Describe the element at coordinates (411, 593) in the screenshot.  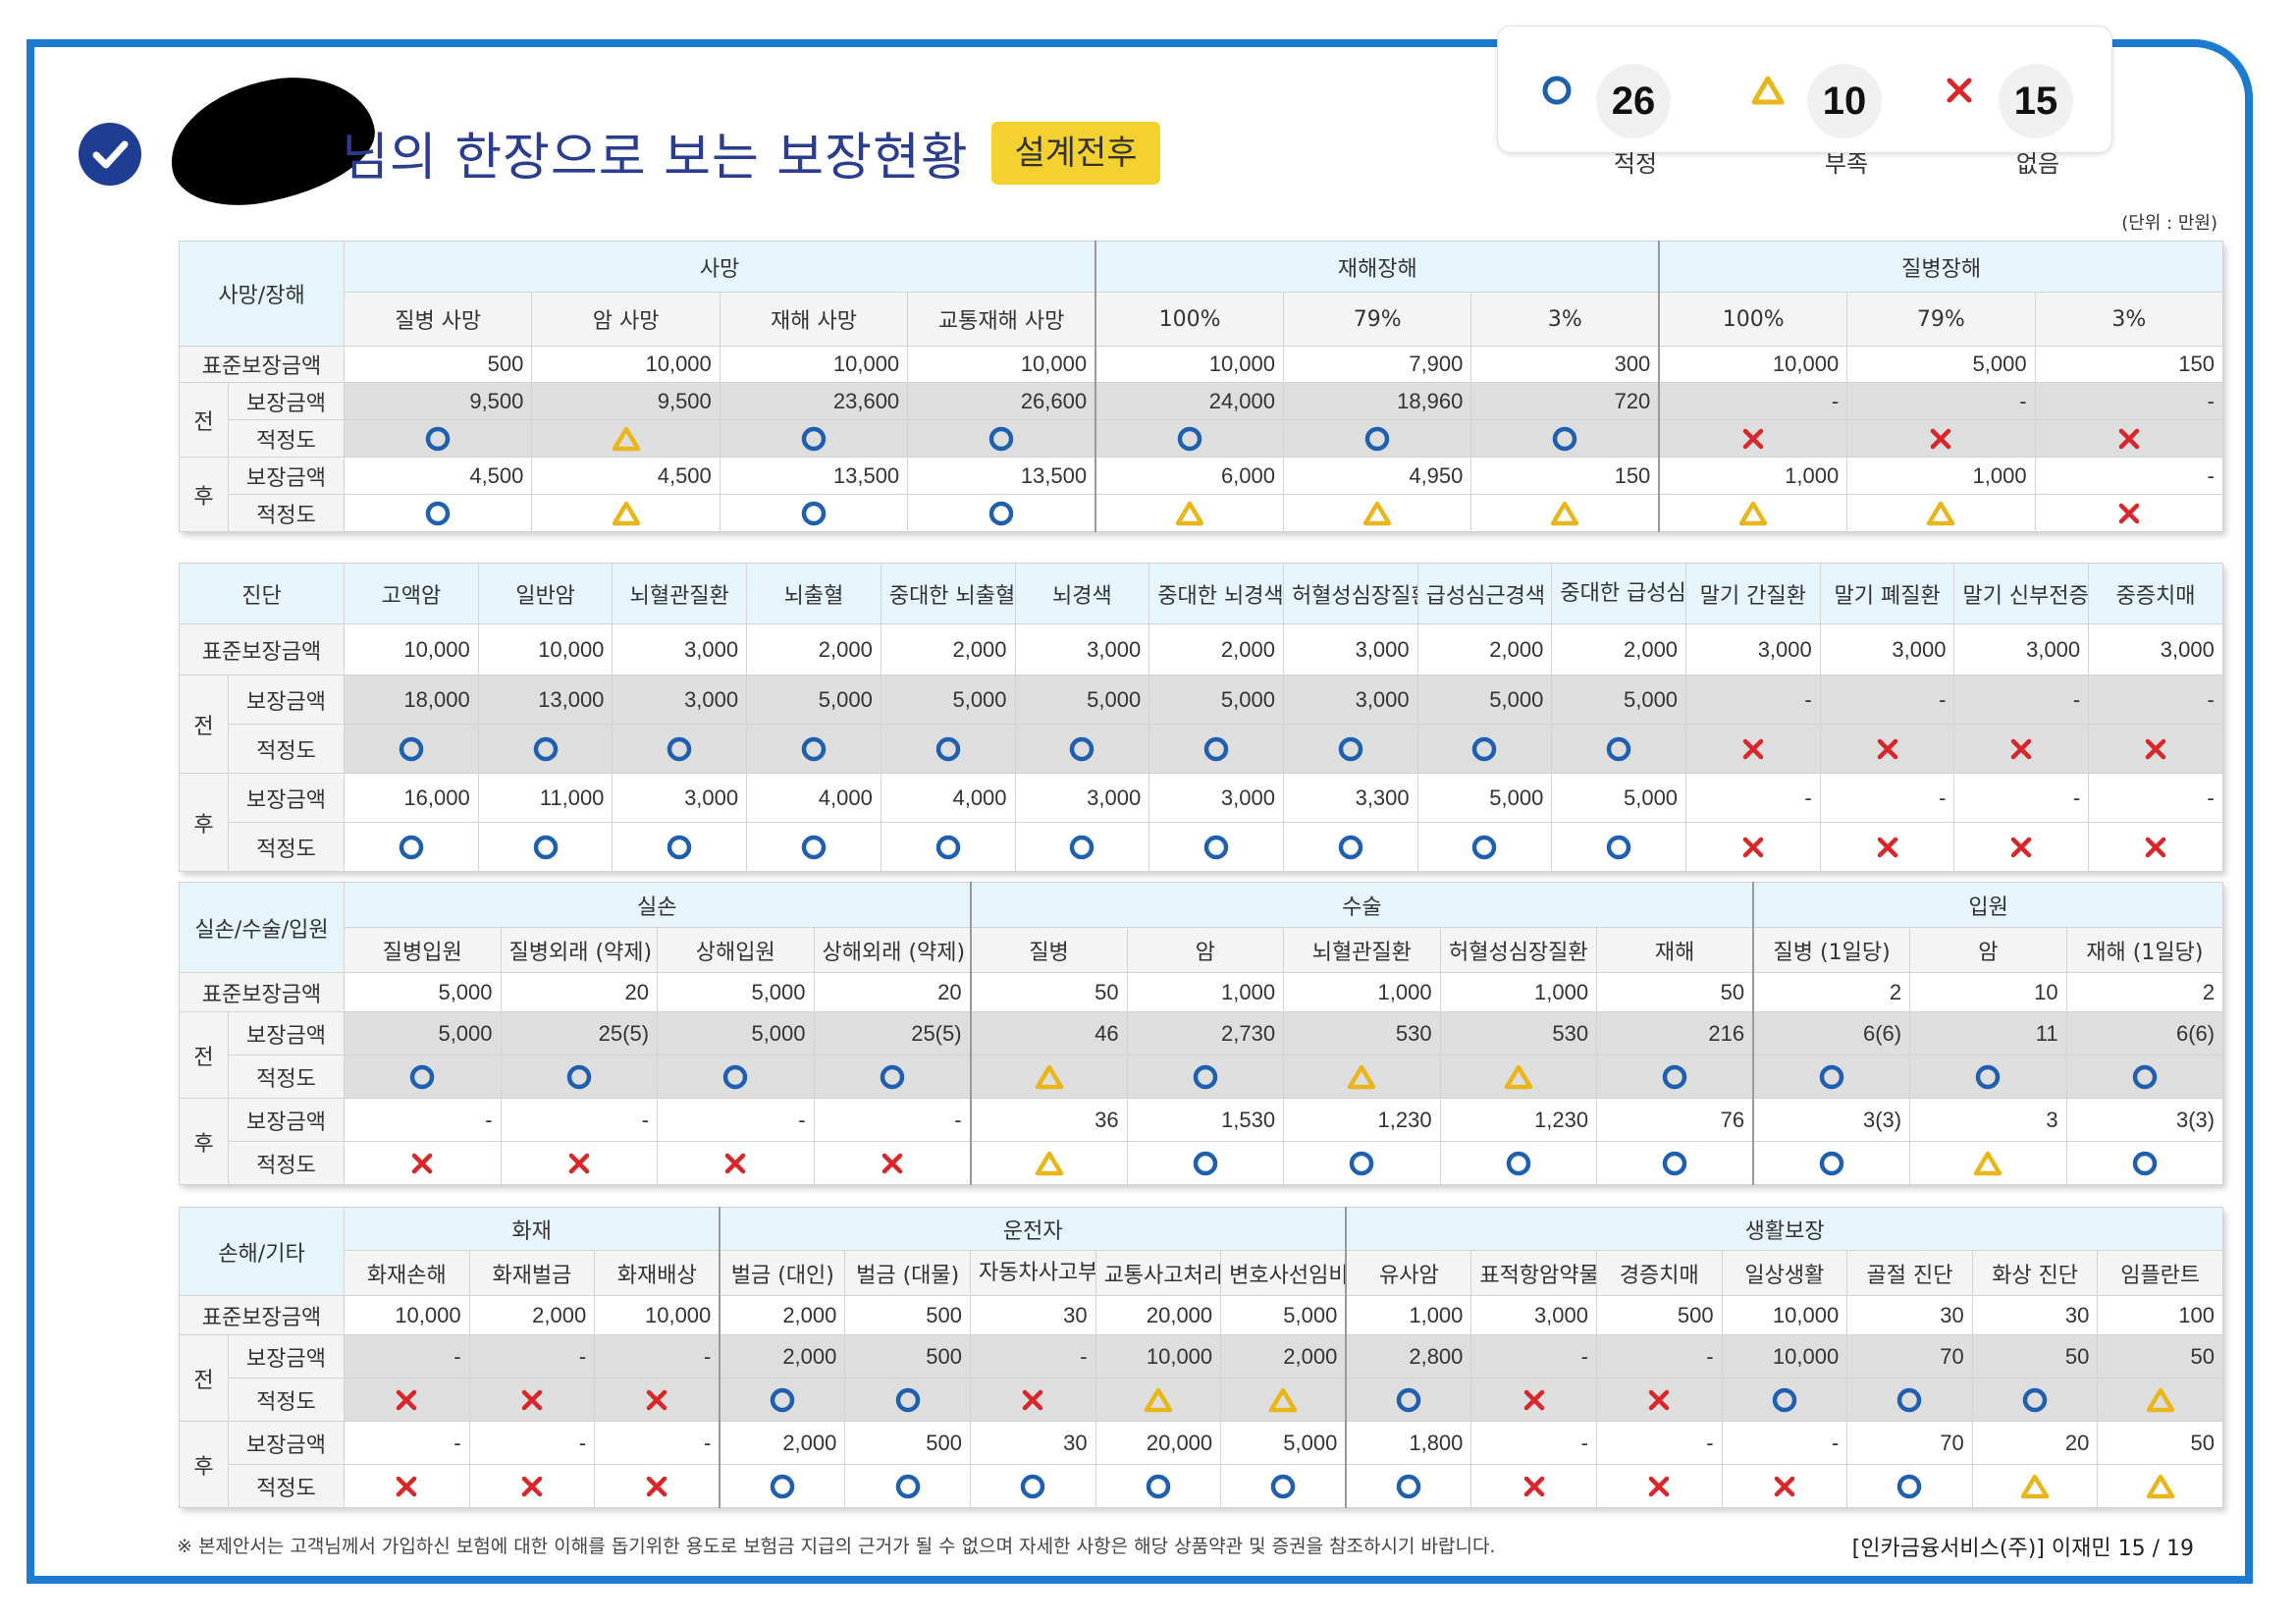
I see `column-header: 고액암` at that location.